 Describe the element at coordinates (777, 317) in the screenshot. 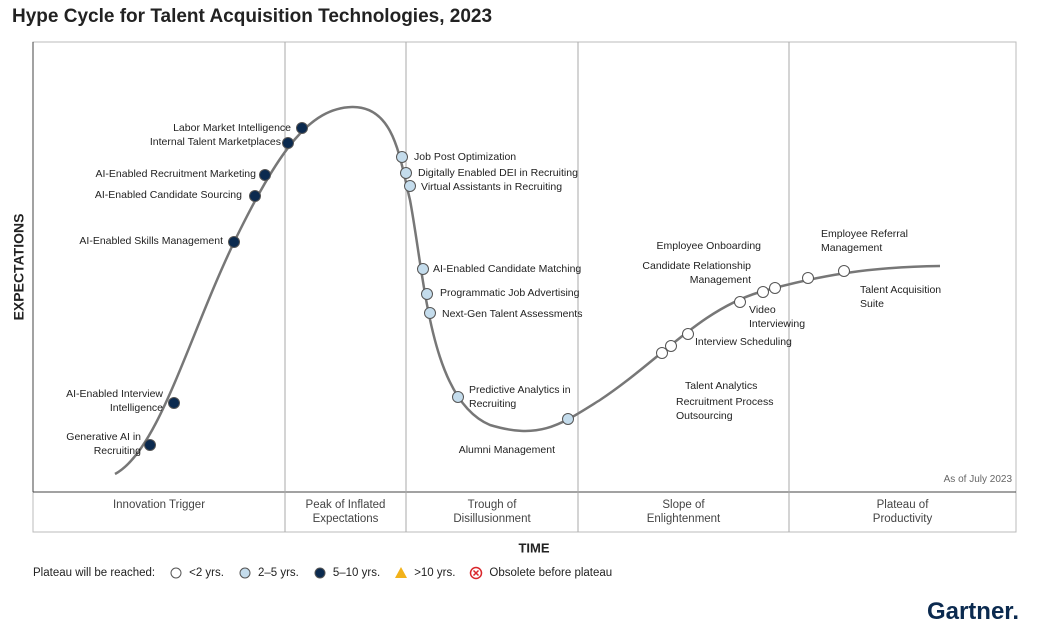

I see `technology-label: Video Interviewing` at that location.